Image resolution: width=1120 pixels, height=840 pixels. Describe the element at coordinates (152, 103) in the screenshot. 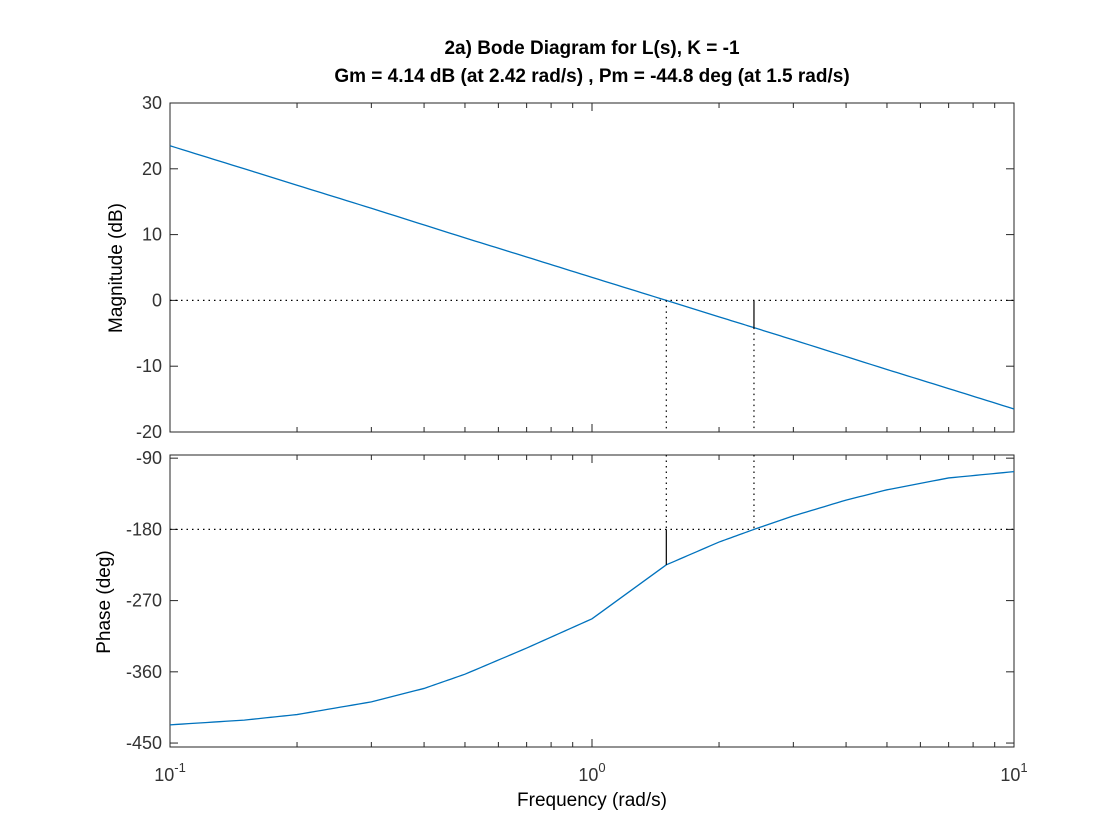

I see `magnitude-y-tick-label: 30` at that location.